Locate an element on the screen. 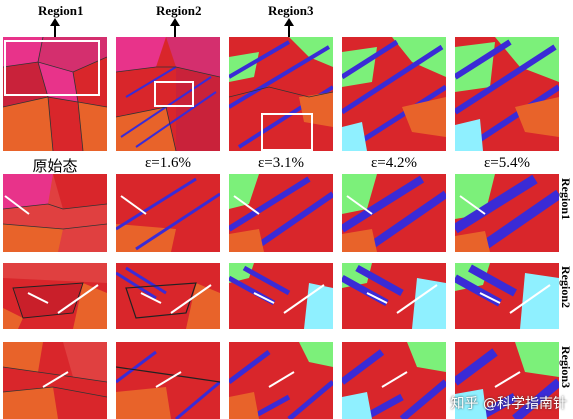 The height and width of the screenshot is (419, 573). watermark: 知乎 @科学指南针 is located at coordinates (508, 404).